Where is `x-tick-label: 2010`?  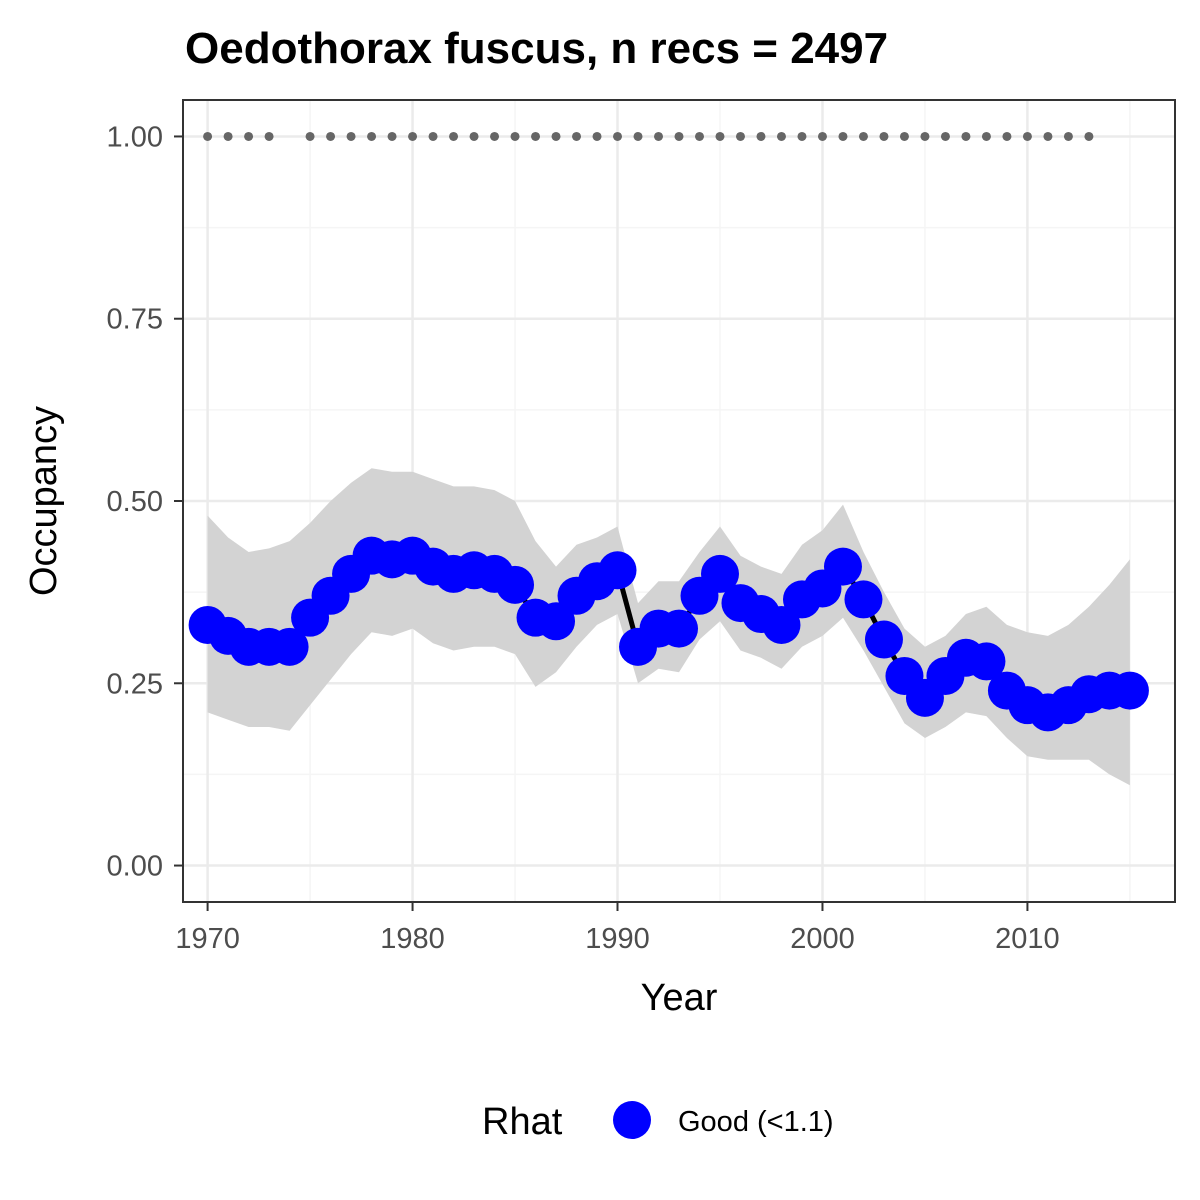 x-tick-label: 2010 is located at coordinates (1027, 939).